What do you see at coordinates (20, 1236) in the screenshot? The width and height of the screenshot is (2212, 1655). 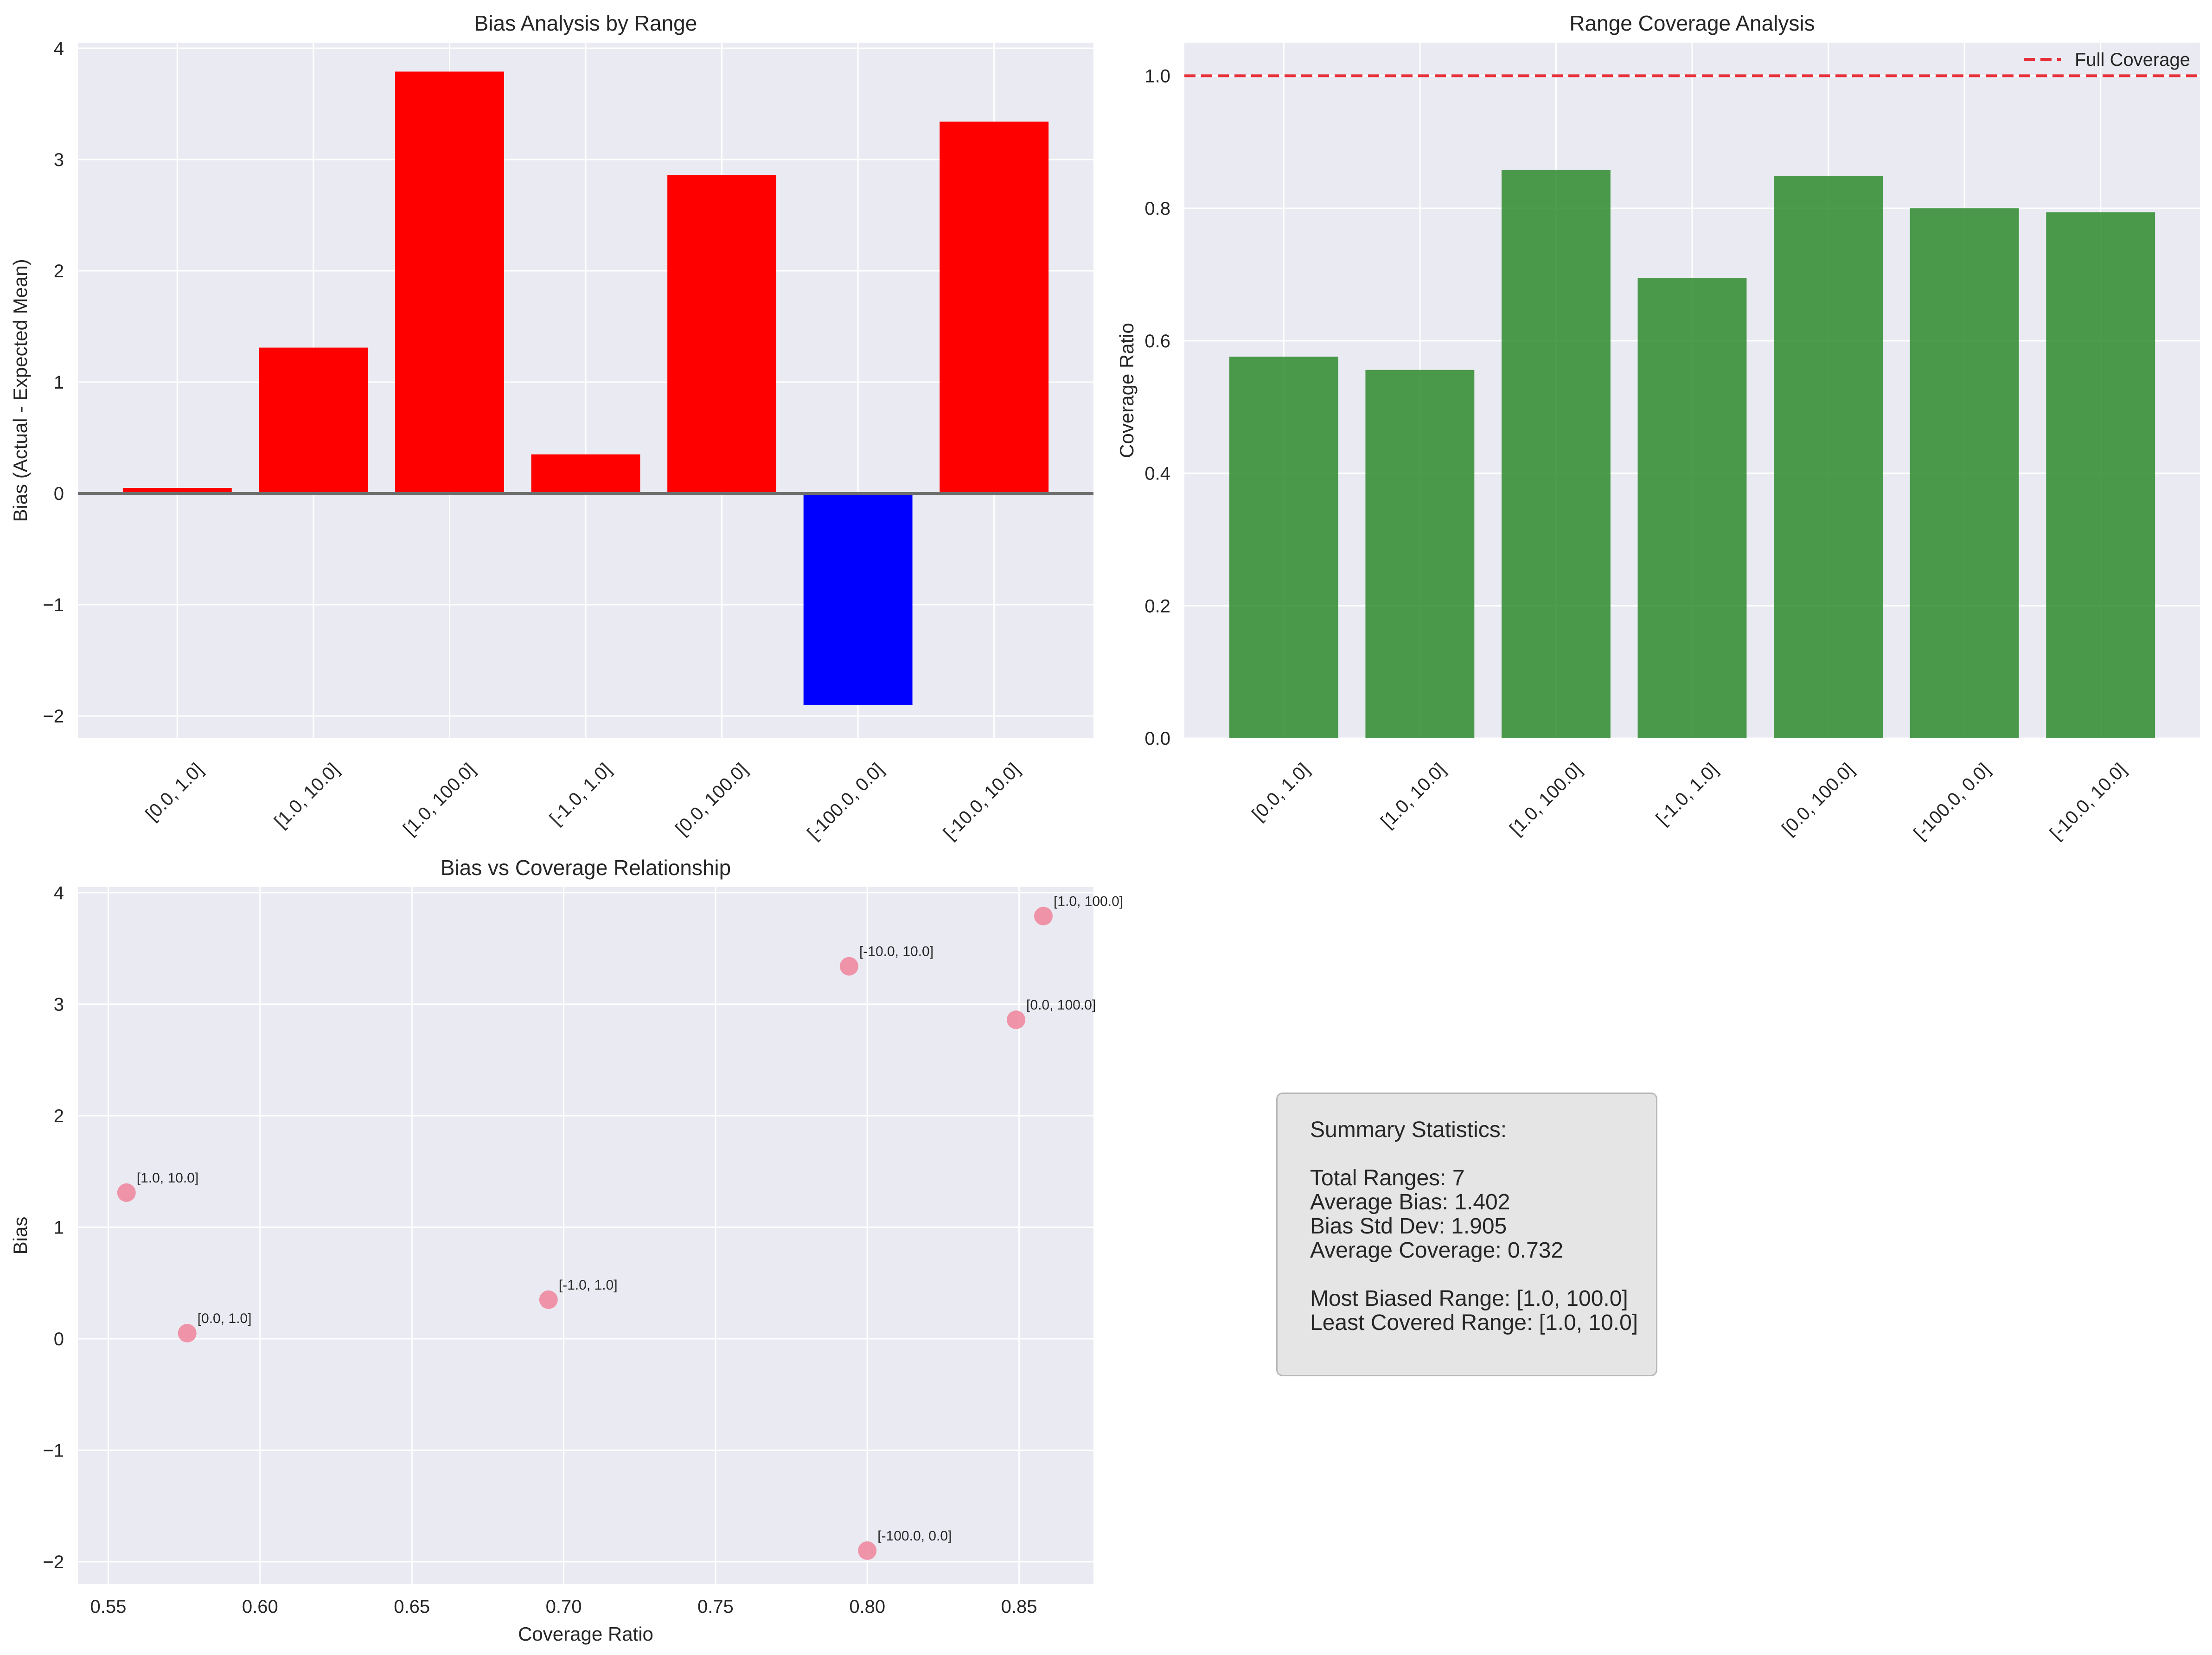 I see `y-axis-label: Bias` at bounding box center [20, 1236].